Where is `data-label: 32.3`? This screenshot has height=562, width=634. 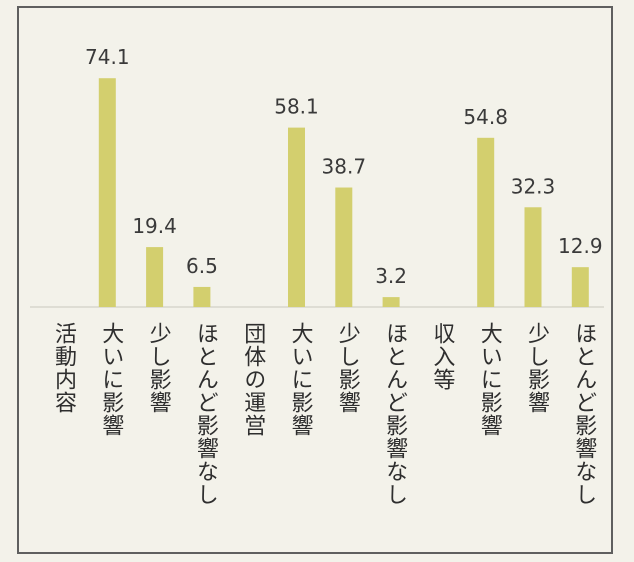 data-label: 32.3 is located at coordinates (533, 186).